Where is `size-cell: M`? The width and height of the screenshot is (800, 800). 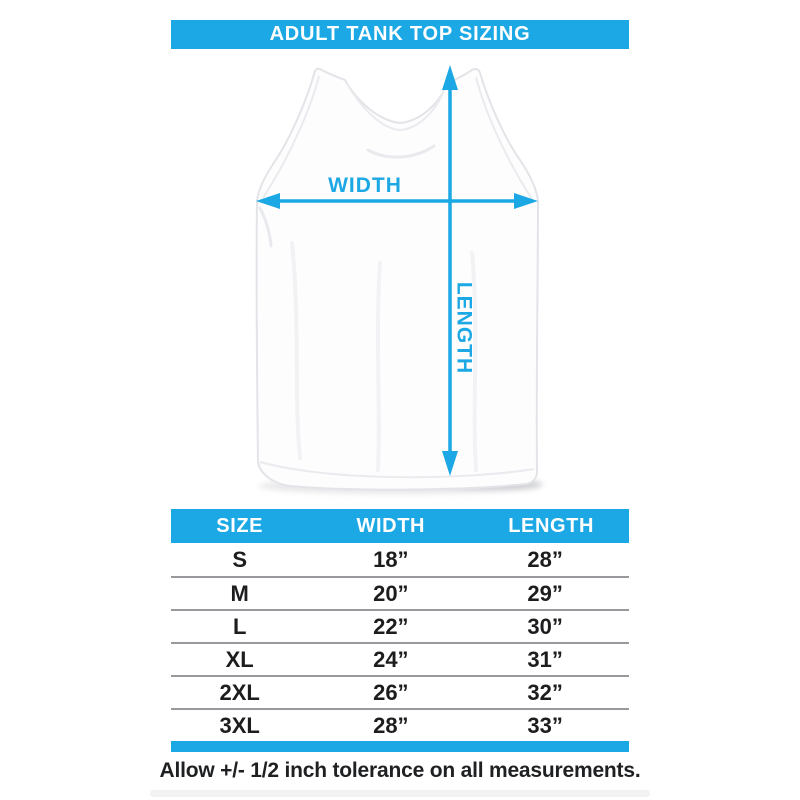
size-cell: M is located at coordinates (239, 593).